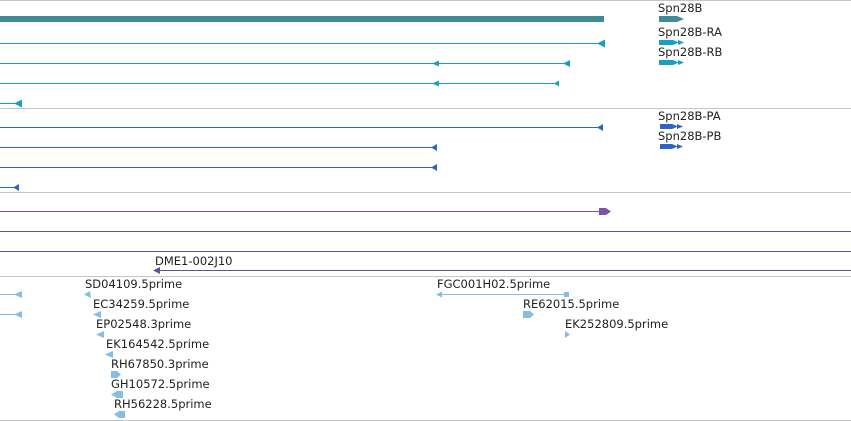 The height and width of the screenshot is (421, 851). Describe the element at coordinates (616, 324) in the screenshot. I see `est-label: EK252809.5prime` at that location.